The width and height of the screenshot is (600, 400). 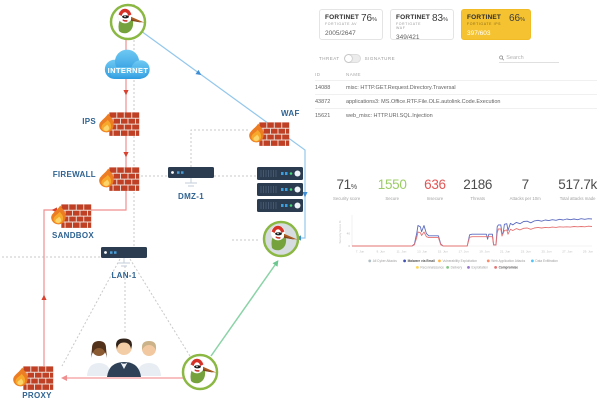 What do you see at coordinates (89, 121) in the screenshot?
I see `label-ips: IPS` at bounding box center [89, 121].